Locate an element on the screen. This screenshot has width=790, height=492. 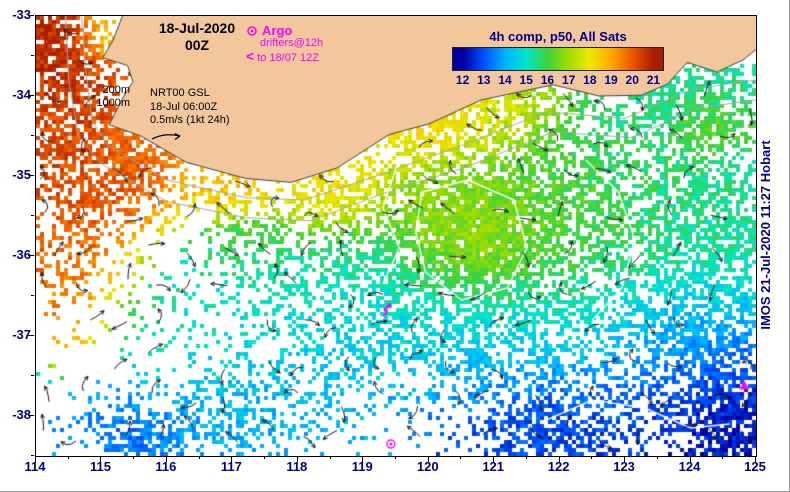
x-tick-label: 120 is located at coordinates (427, 466).